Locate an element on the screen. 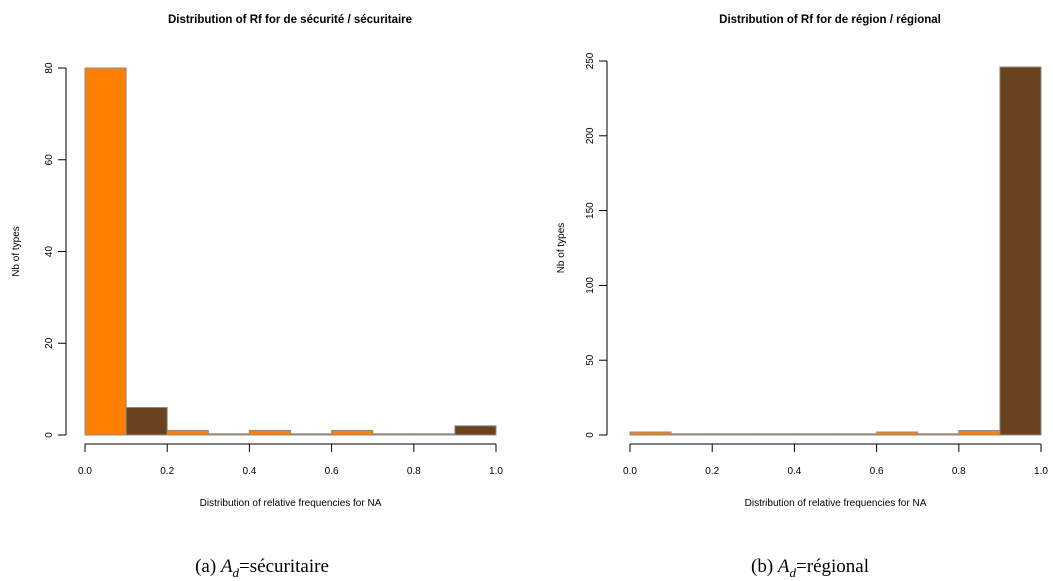 Image resolution: width=1053 pixels, height=581 pixels. chart-a-y-tick-label-1: 20 is located at coordinates (49, 343).